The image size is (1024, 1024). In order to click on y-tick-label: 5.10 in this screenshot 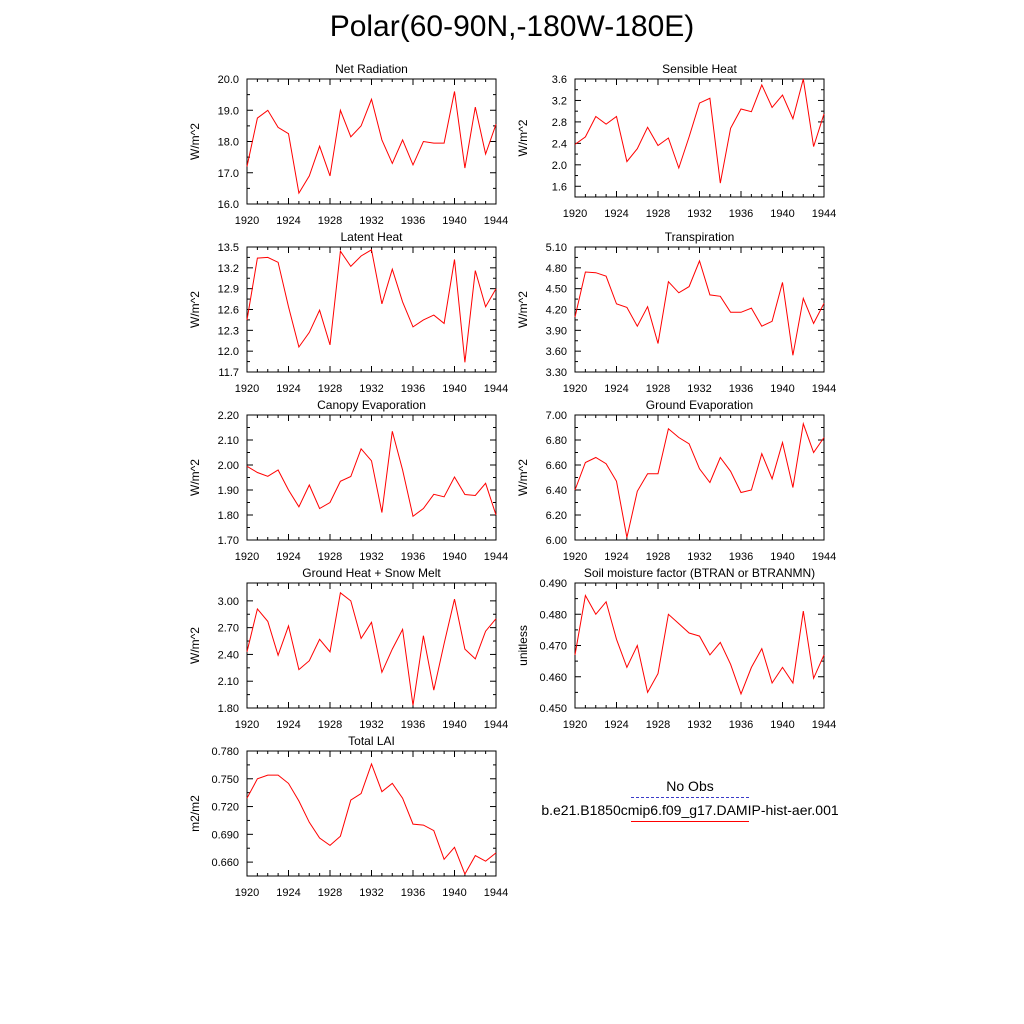, I will do `click(556, 248)`.